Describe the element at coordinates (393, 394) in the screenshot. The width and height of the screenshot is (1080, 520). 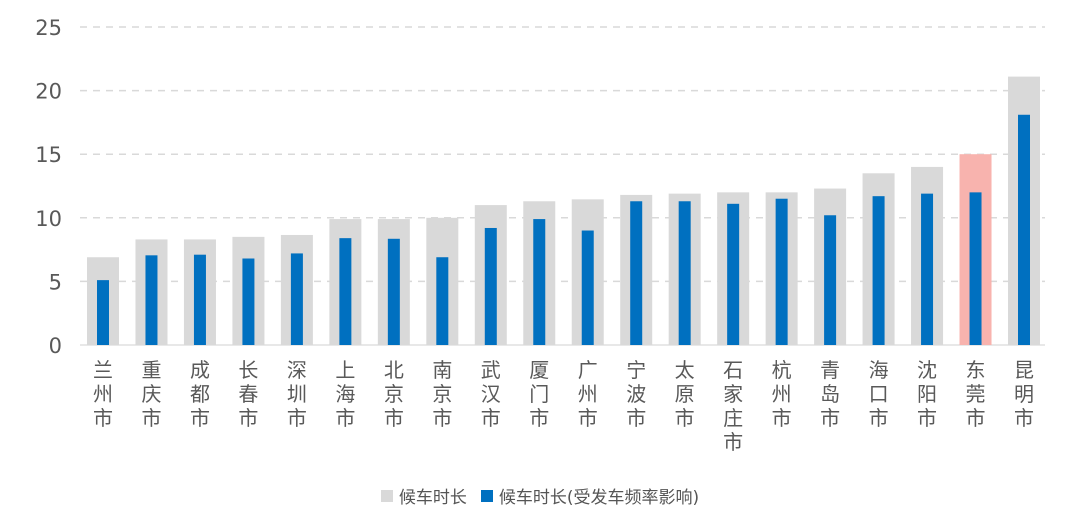
I see `x-tick-label: 北京市` at that location.